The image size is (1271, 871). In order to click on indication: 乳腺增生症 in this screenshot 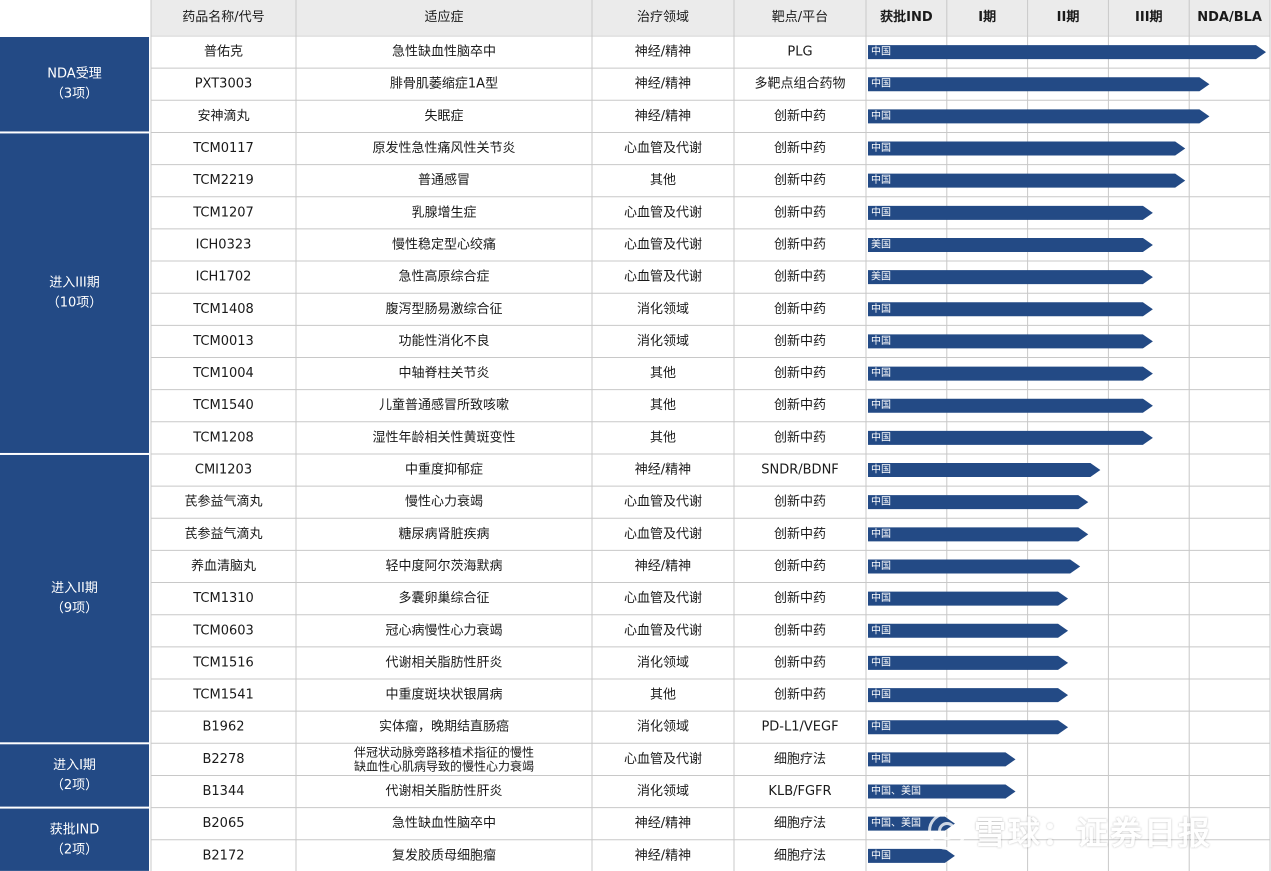, I will do `click(443, 212)`.